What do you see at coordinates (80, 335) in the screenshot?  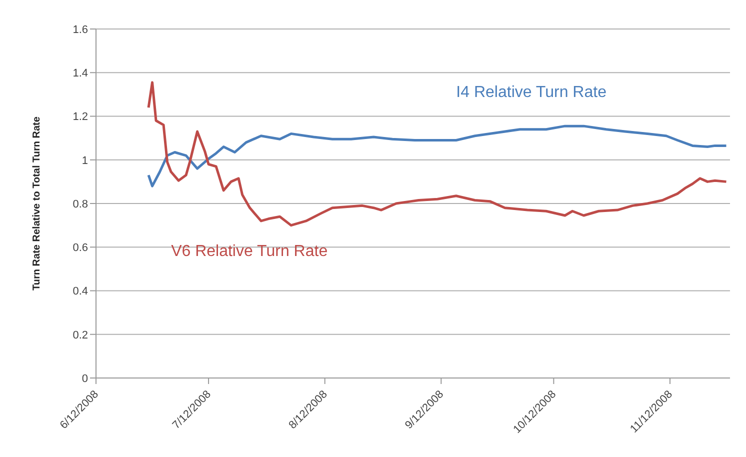 I see `y-tick-label: 0.2` at bounding box center [80, 335].